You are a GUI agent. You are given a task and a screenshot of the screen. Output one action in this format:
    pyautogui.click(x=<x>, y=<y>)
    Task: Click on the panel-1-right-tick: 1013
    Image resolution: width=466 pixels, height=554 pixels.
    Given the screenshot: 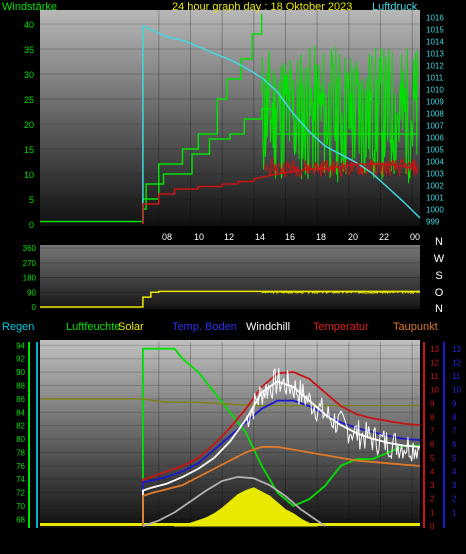 What is the action you would take?
    pyautogui.click(x=435, y=54)
    